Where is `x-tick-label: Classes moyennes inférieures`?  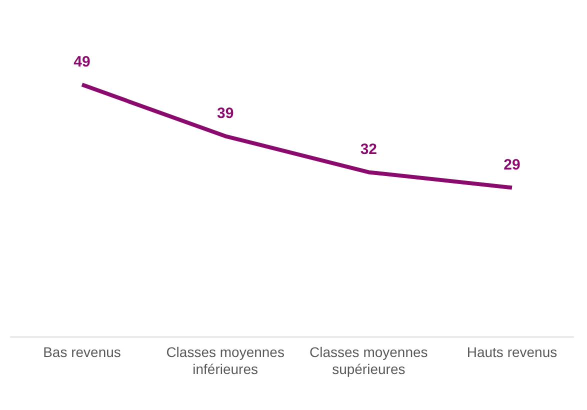
x-tick-label: Classes moyennes inférieures is located at coordinates (225, 360).